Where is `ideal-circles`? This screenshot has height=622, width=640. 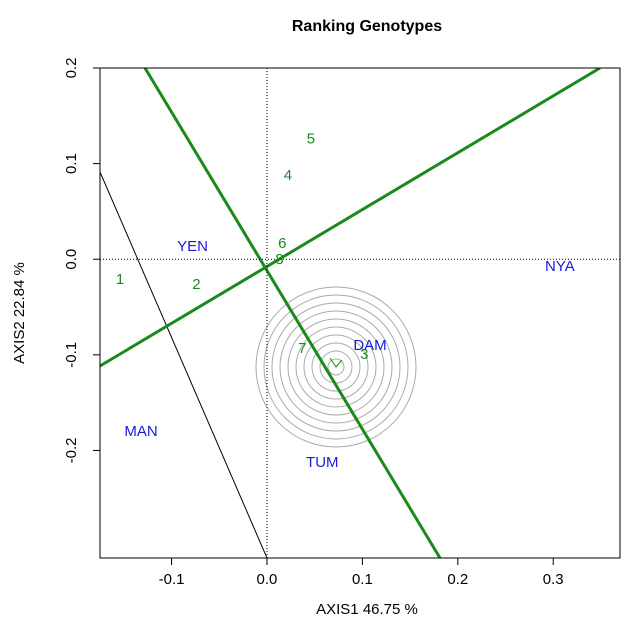 ideal-circles is located at coordinates (336, 367).